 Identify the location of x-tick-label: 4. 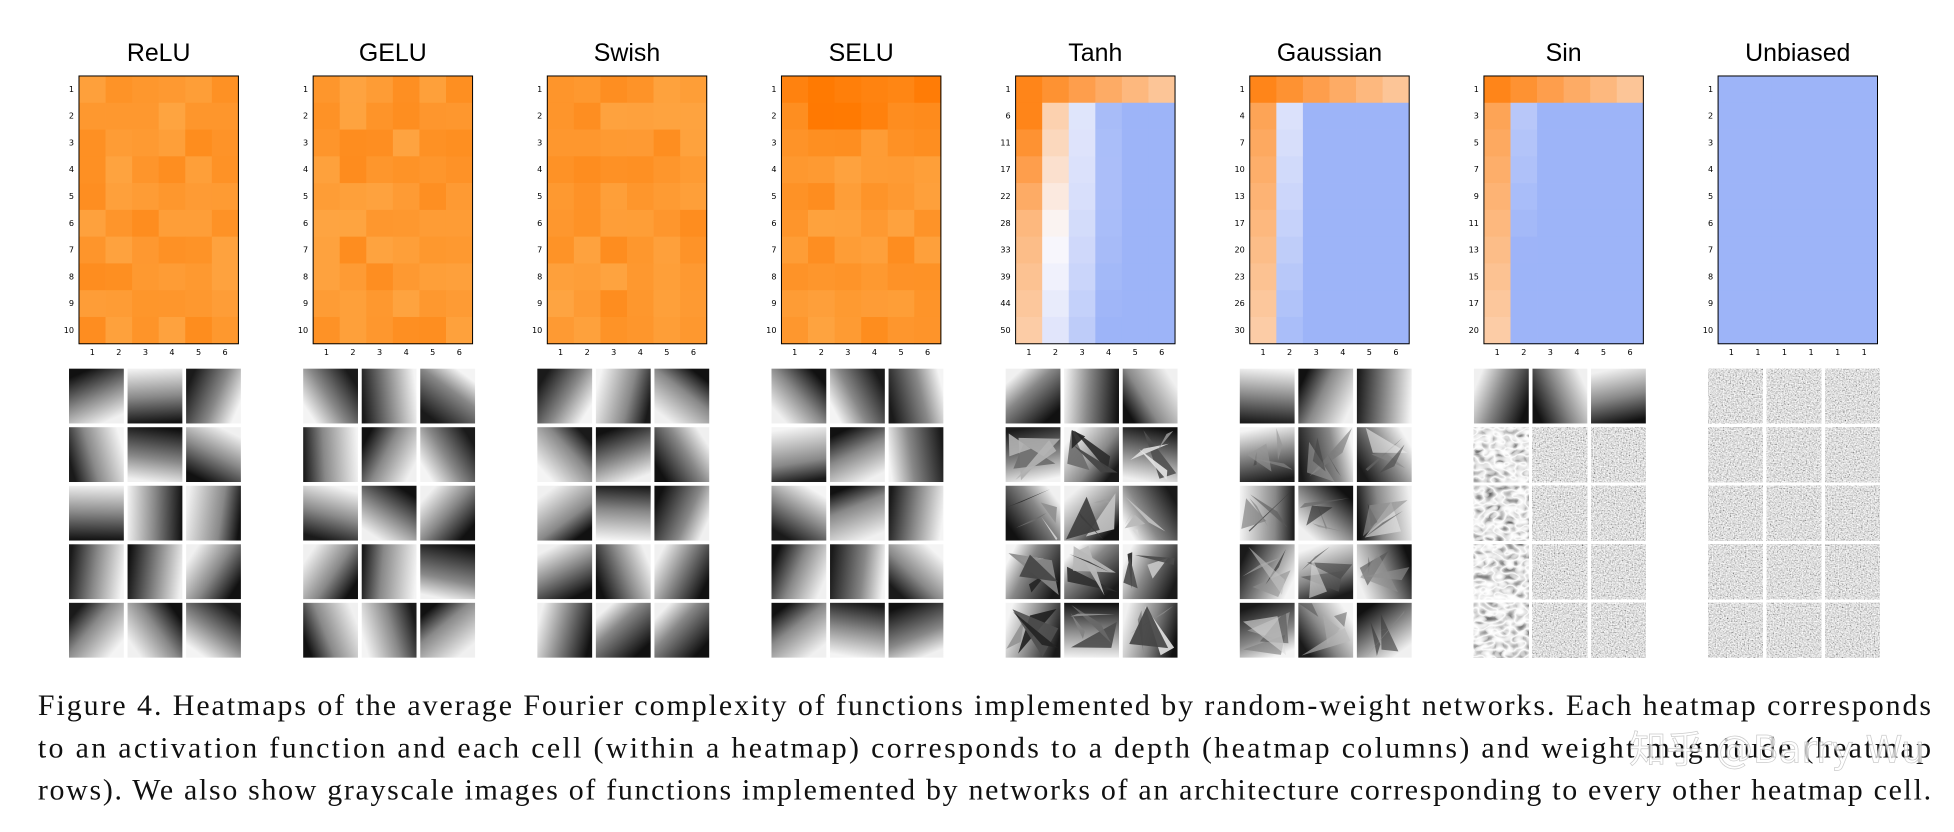
(1342, 352).